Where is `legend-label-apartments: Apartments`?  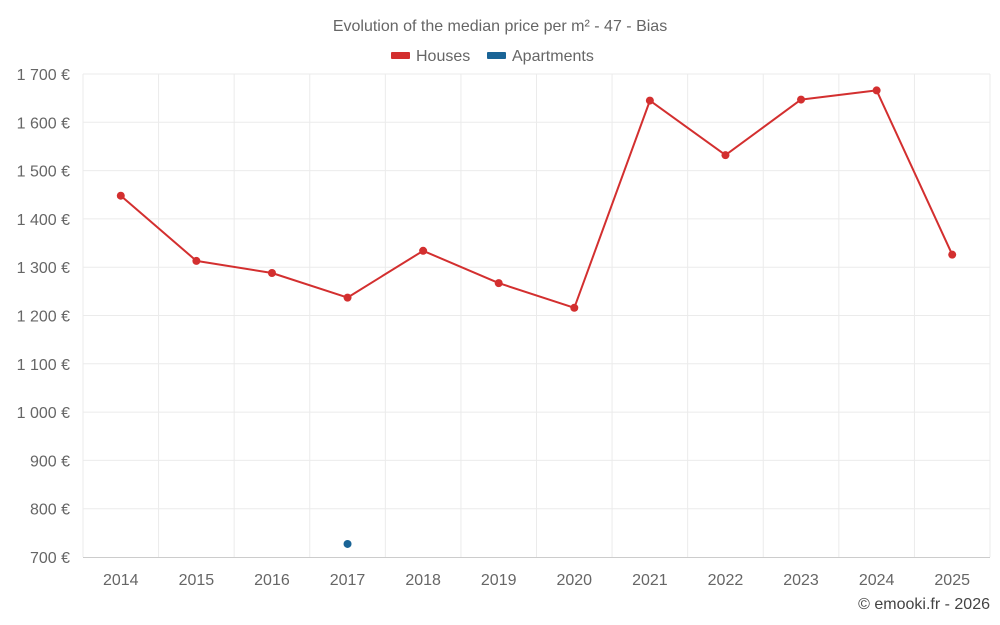 legend-label-apartments: Apartments is located at coordinates (553, 56).